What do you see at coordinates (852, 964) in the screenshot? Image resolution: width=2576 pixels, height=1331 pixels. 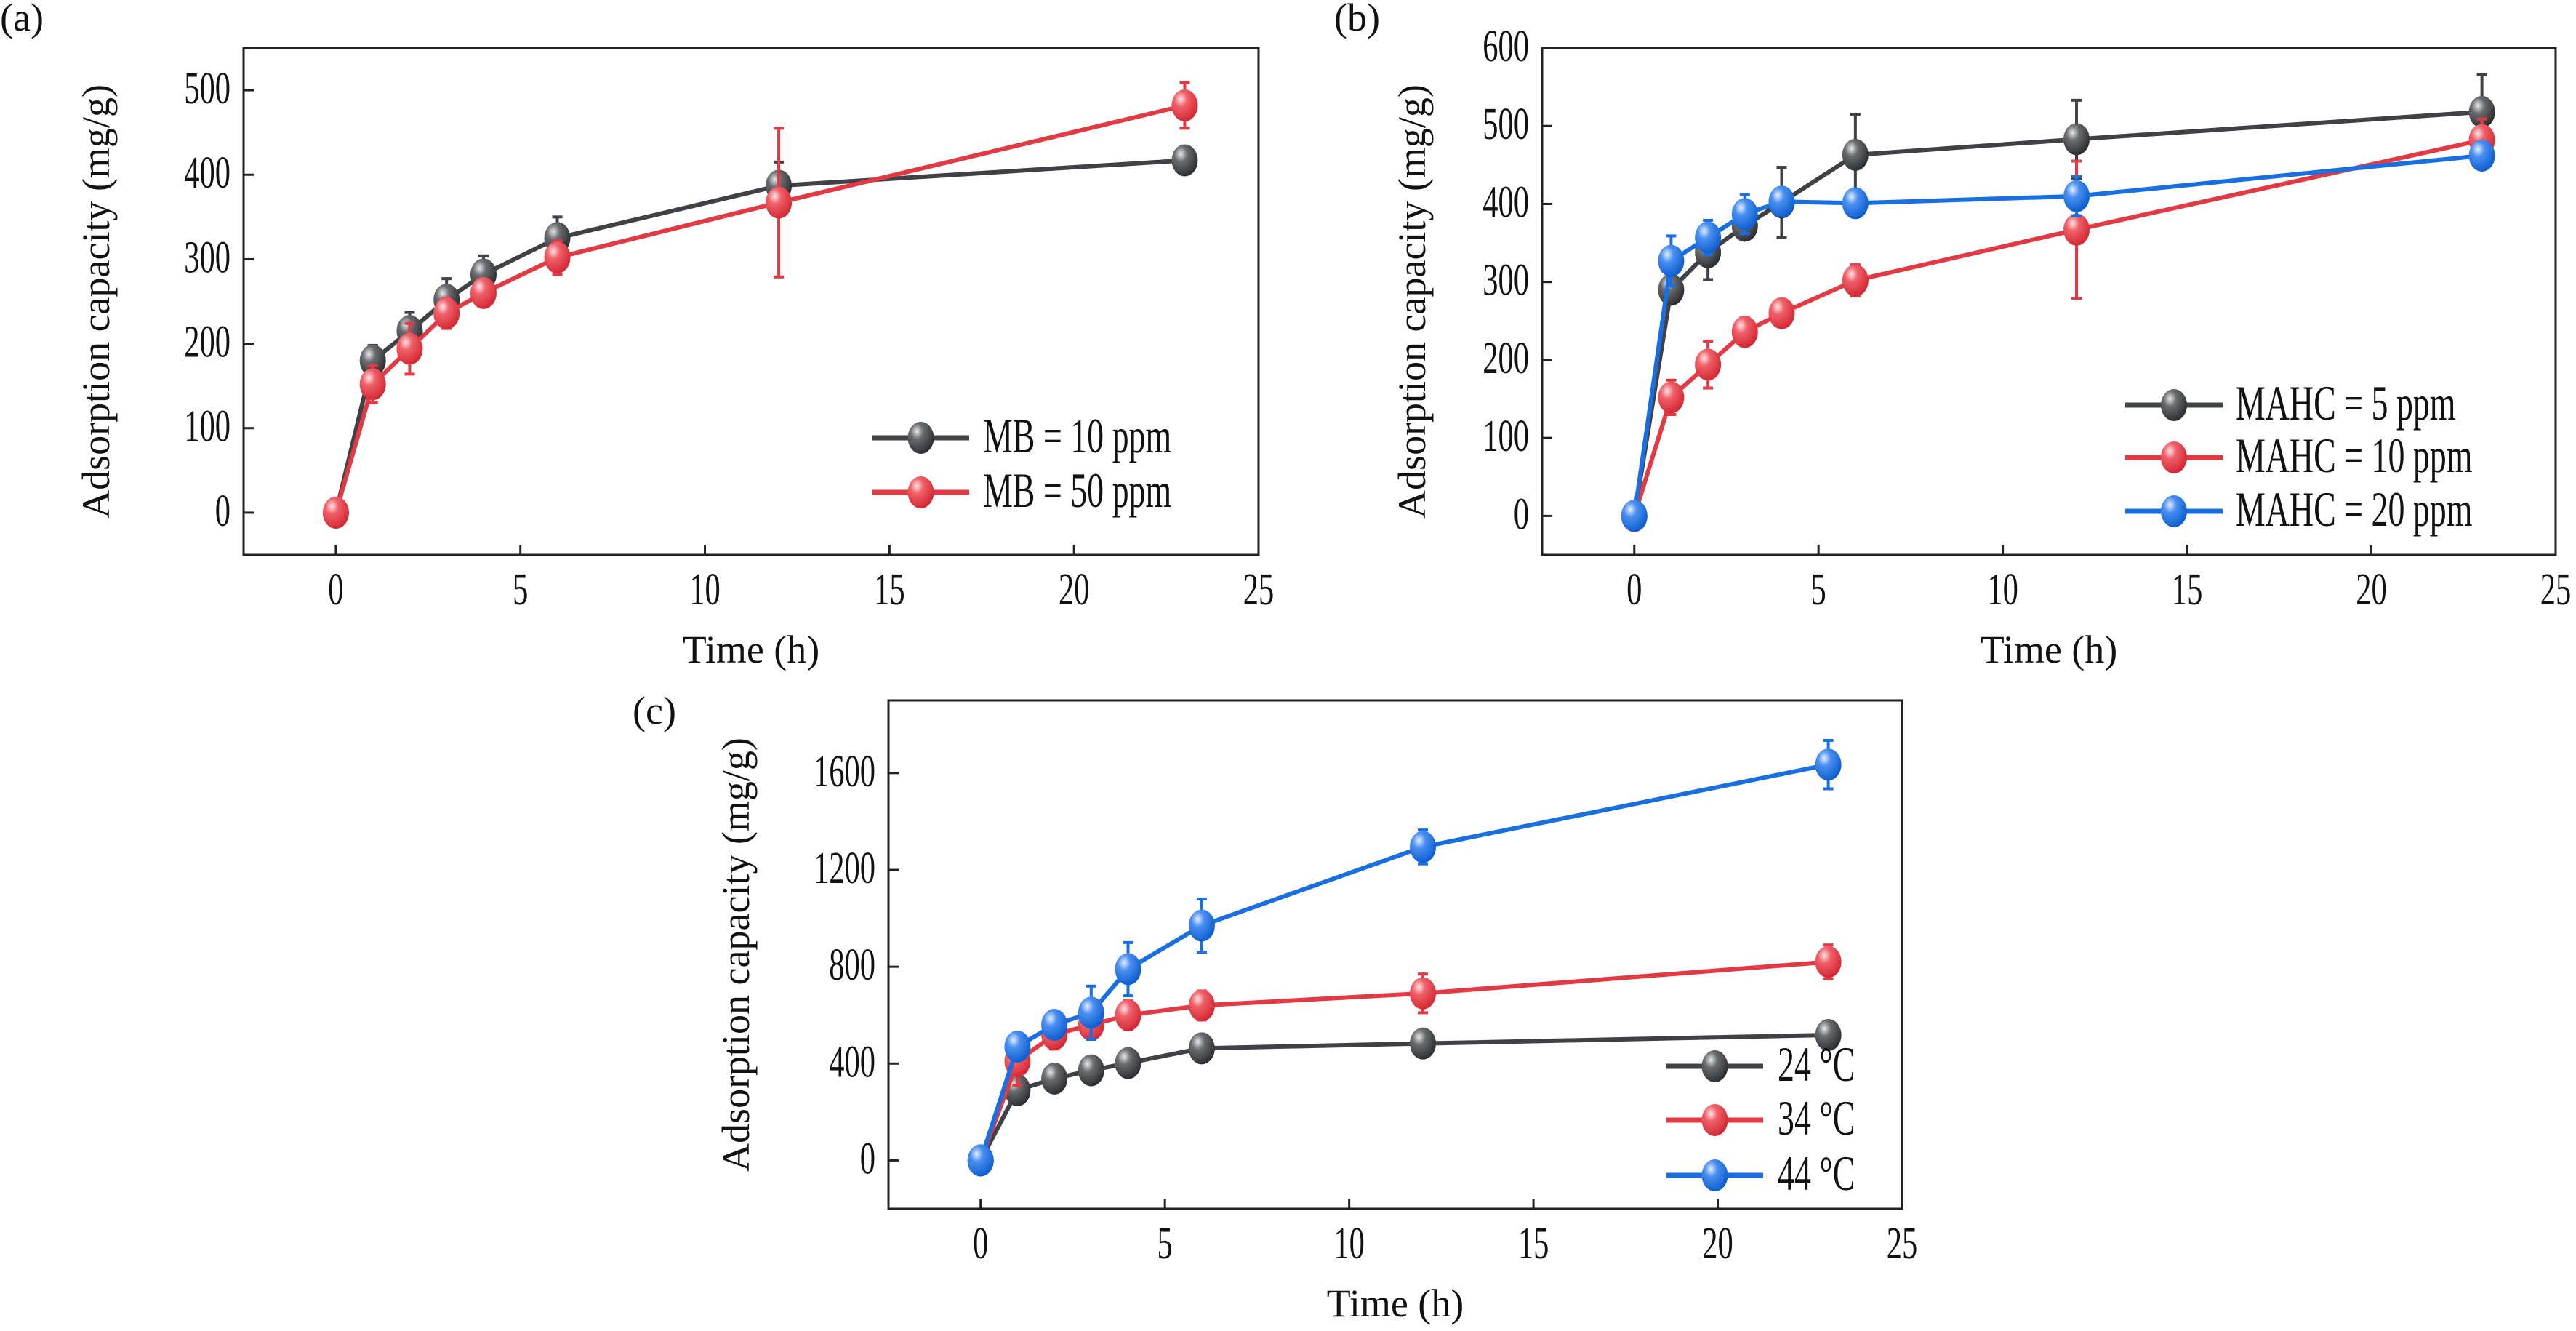 I see `y-tick-label: 800` at bounding box center [852, 964].